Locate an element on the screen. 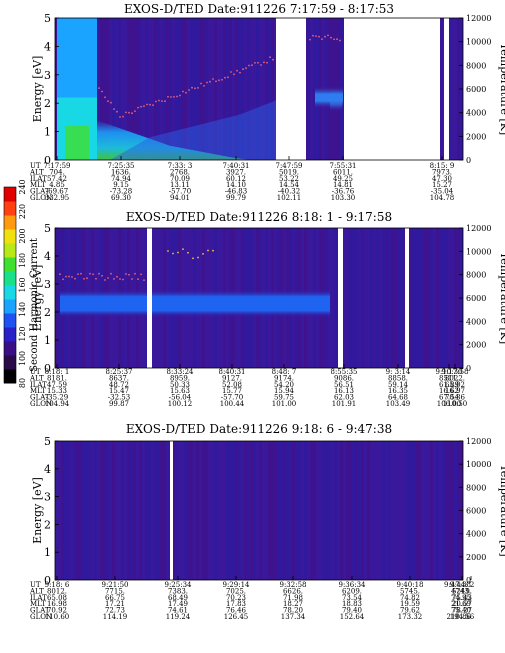 The image size is (505, 653). orbit-value: 152.64 is located at coordinates (352, 617).